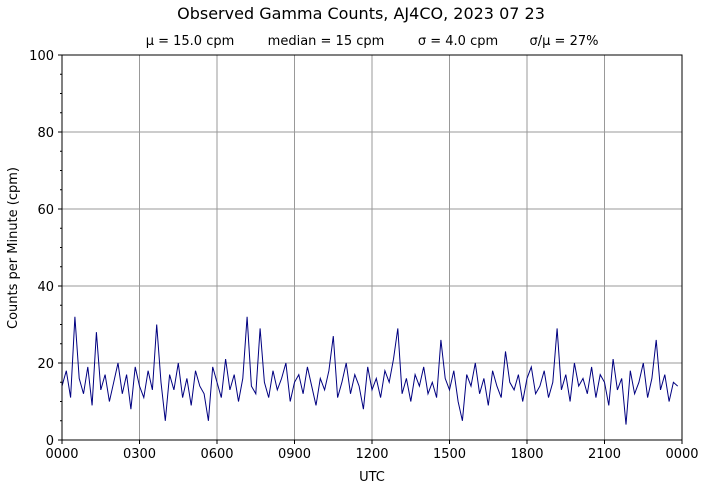  Describe the element at coordinates (45, 210) in the screenshot. I see `y-tick-label: 60` at that location.